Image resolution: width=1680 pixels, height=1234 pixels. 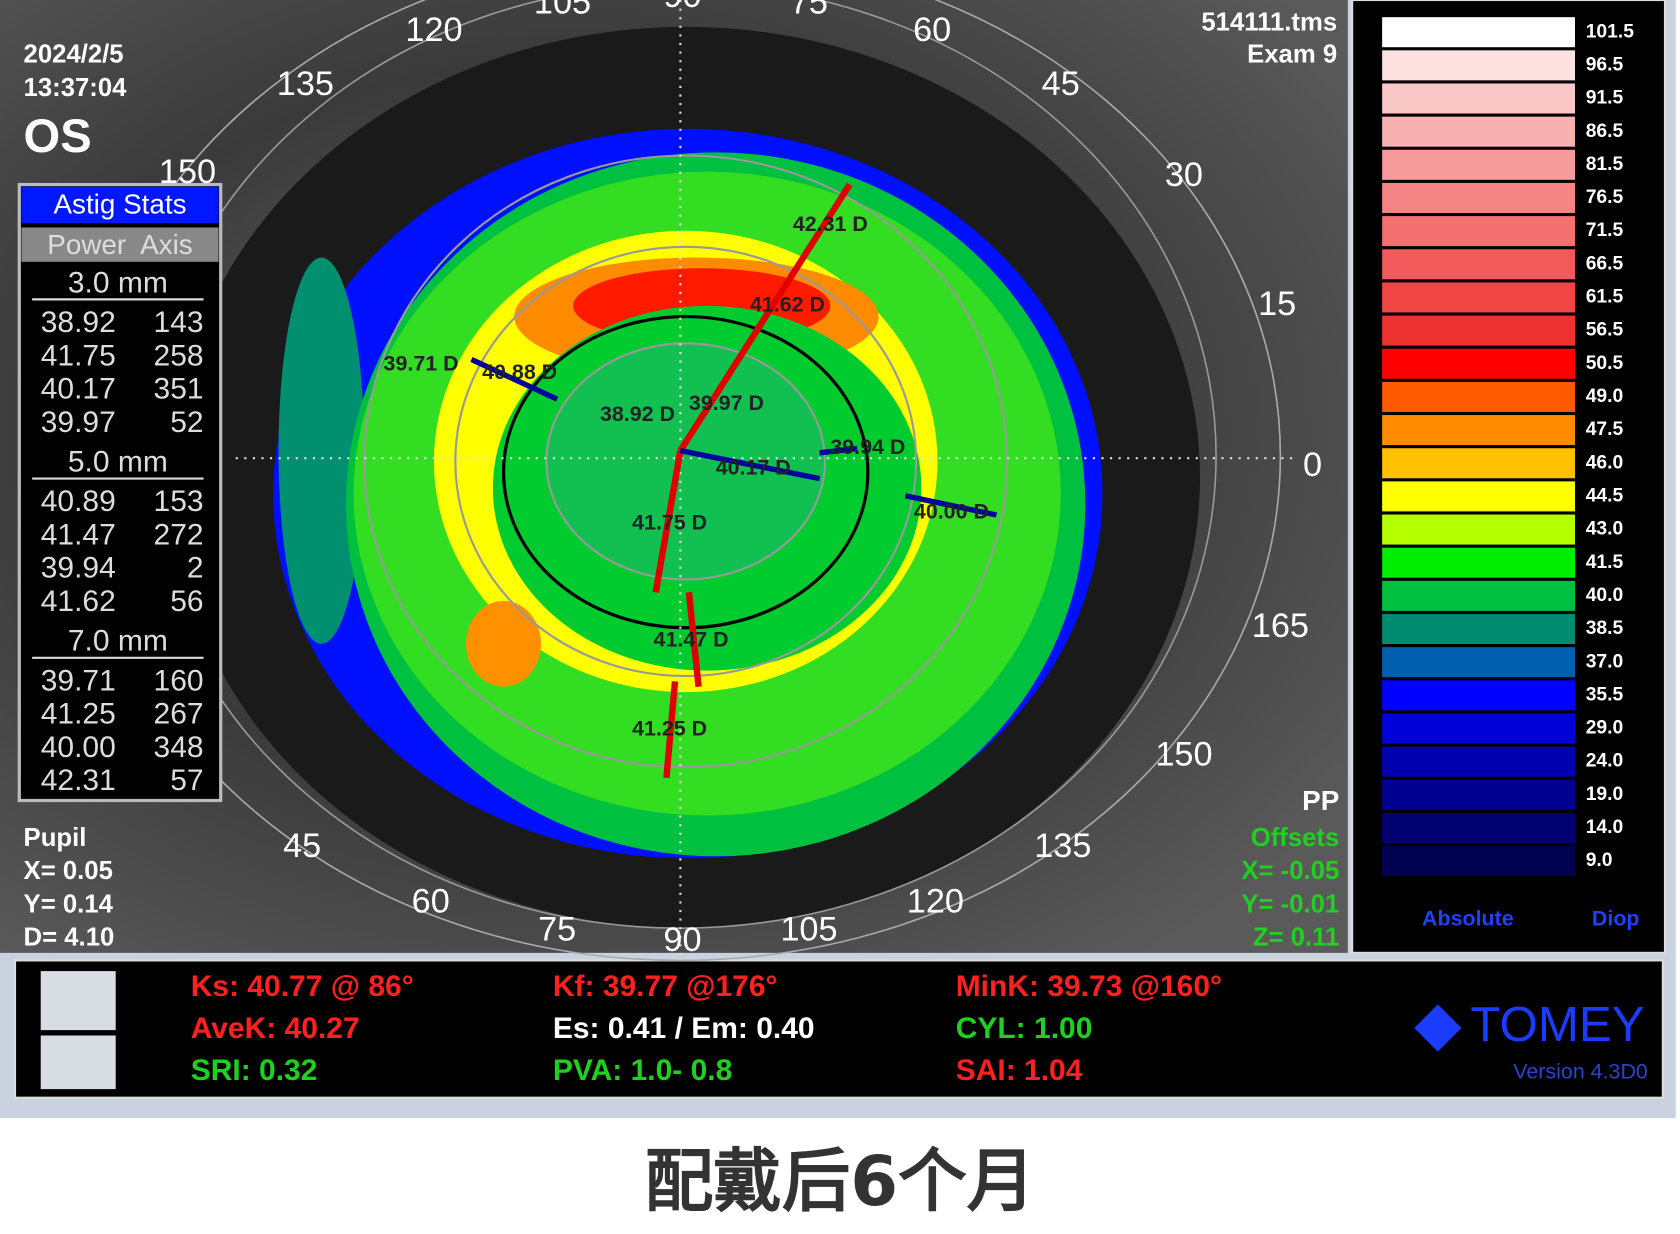 I want to click on date: 2024/2/5, so click(x=74, y=55).